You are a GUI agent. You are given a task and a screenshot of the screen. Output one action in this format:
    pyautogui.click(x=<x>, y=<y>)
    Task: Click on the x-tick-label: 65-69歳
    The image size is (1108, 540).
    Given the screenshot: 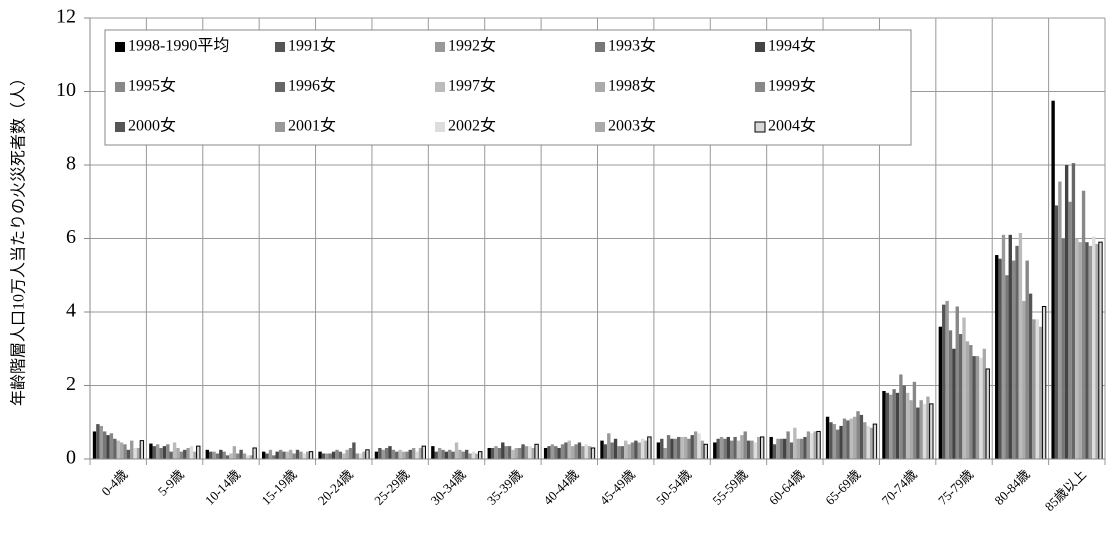 What is the action you would take?
    pyautogui.click(x=842, y=487)
    